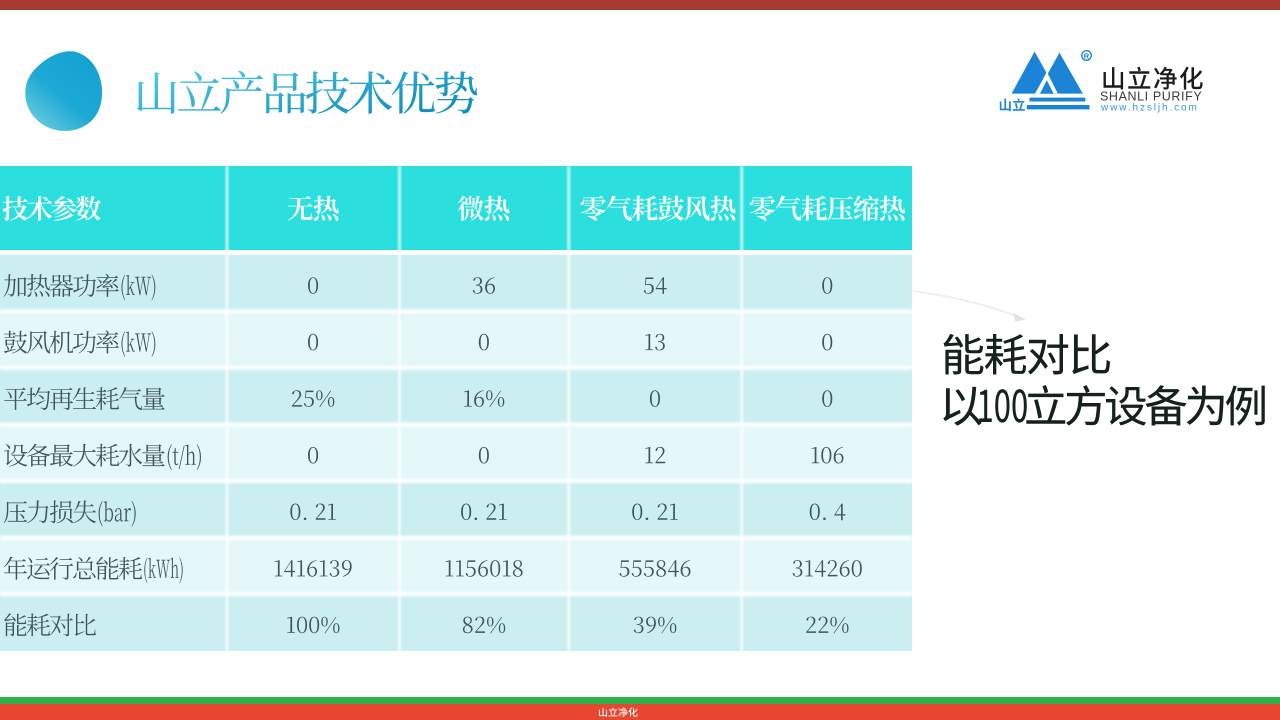  What do you see at coordinates (1087, 55) in the screenshot?
I see `svg-text: R` at bounding box center [1087, 55].